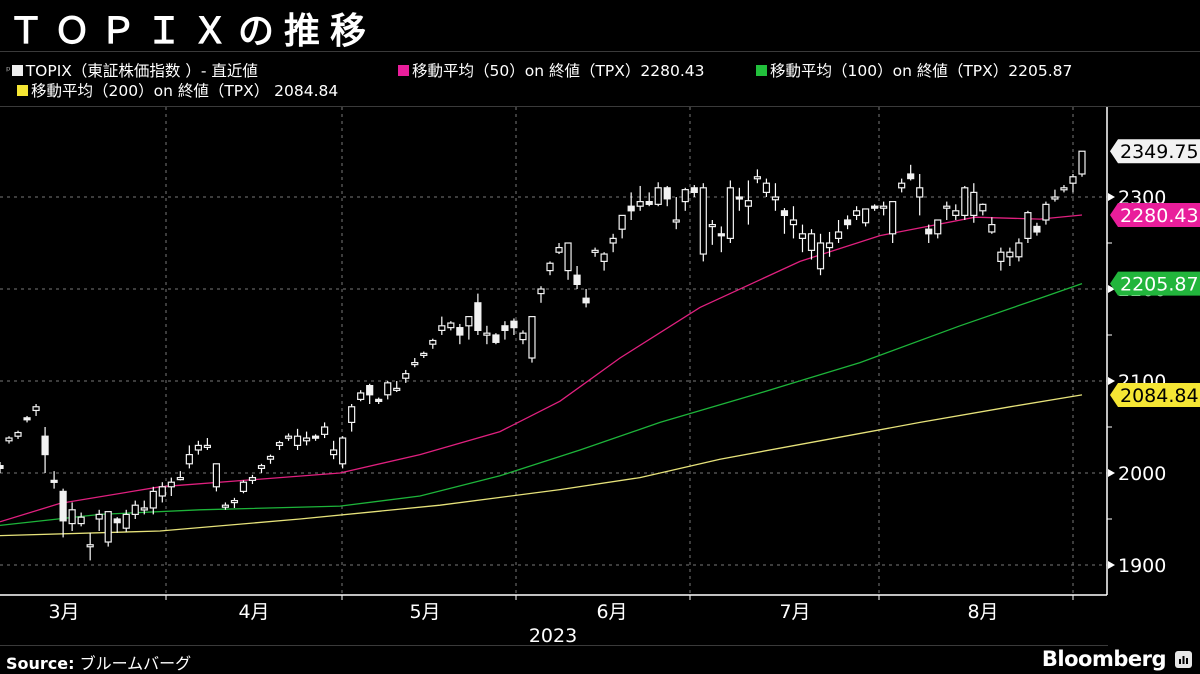 This screenshot has width=1200, height=674. I want to click on source-note: Source: ブルームバーグ, so click(98, 662).